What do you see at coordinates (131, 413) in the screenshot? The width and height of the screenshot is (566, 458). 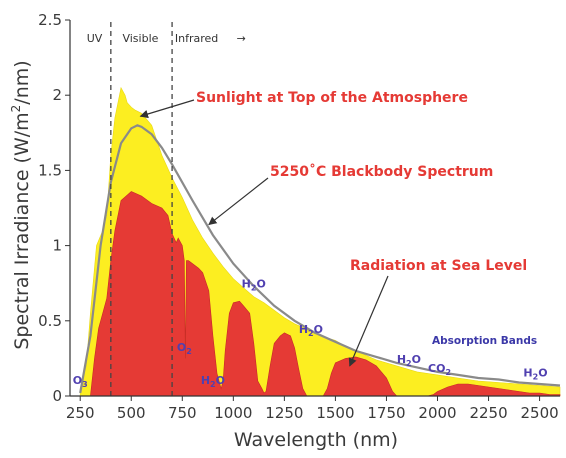 I see `x-tick-label: 500` at bounding box center [131, 413].